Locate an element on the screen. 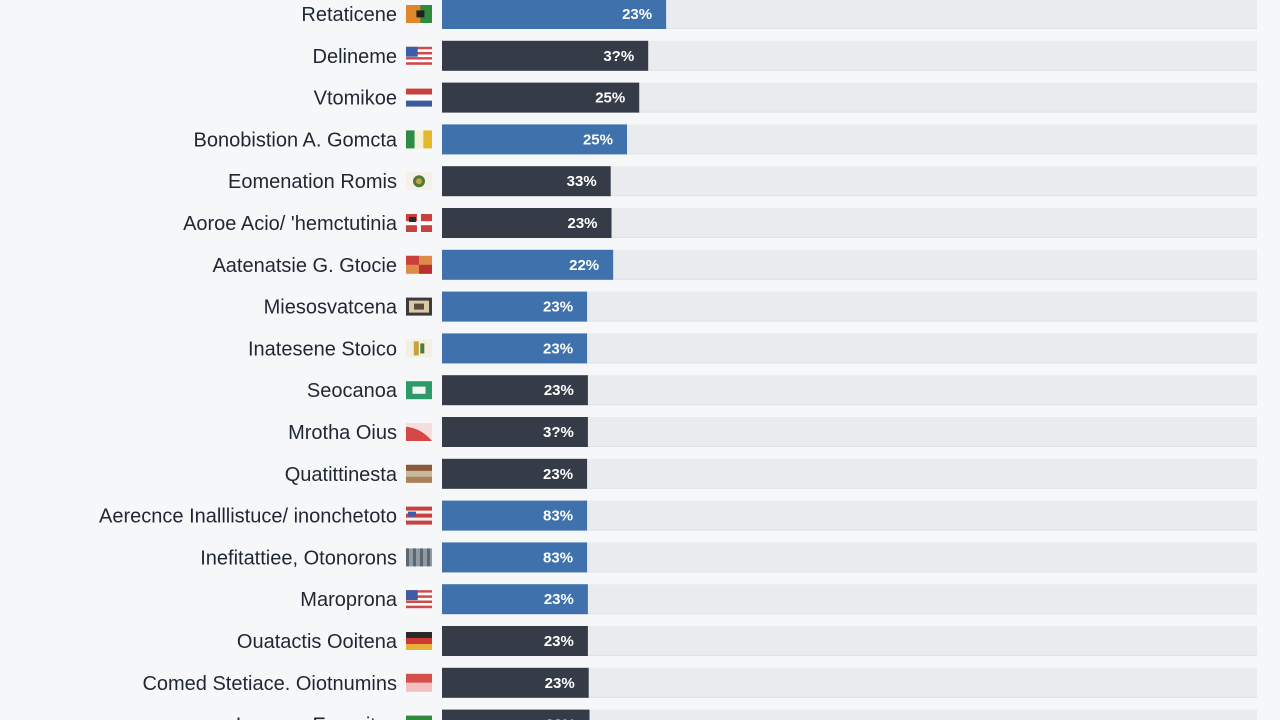 Image resolution: width=1280 pixels, height=720 pixels. category-label: Inaesoe Ereonitce is located at coordinates (316, 717).